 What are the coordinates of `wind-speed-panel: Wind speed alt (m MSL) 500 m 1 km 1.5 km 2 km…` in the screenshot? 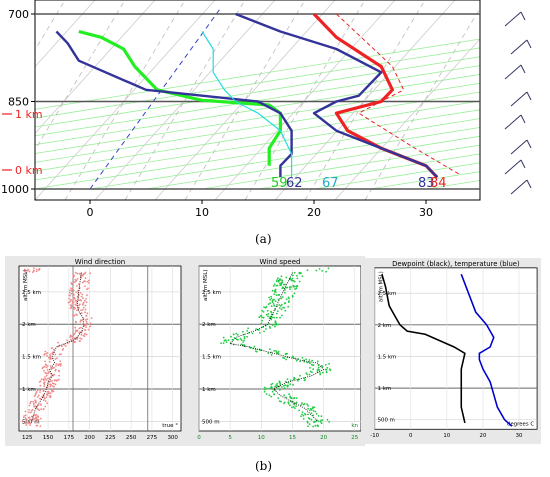 It's located at (275, 351).